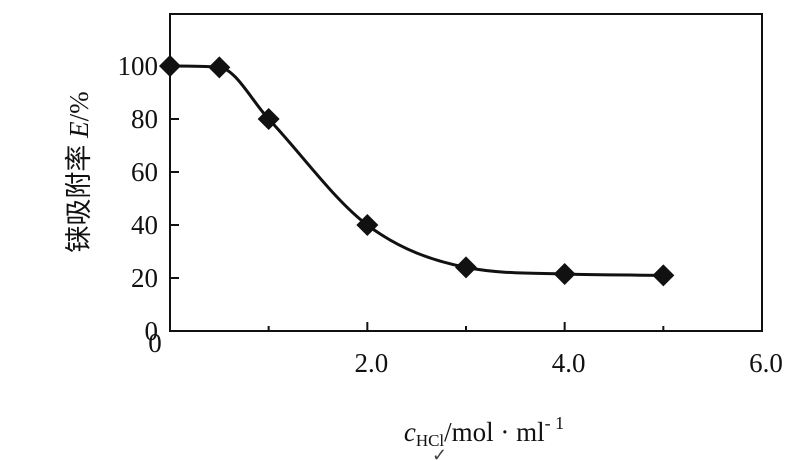 The width and height of the screenshot is (801, 461). Describe the element at coordinates (766, 363) in the screenshot. I see `x-tick-label-2: 6.0` at that location.